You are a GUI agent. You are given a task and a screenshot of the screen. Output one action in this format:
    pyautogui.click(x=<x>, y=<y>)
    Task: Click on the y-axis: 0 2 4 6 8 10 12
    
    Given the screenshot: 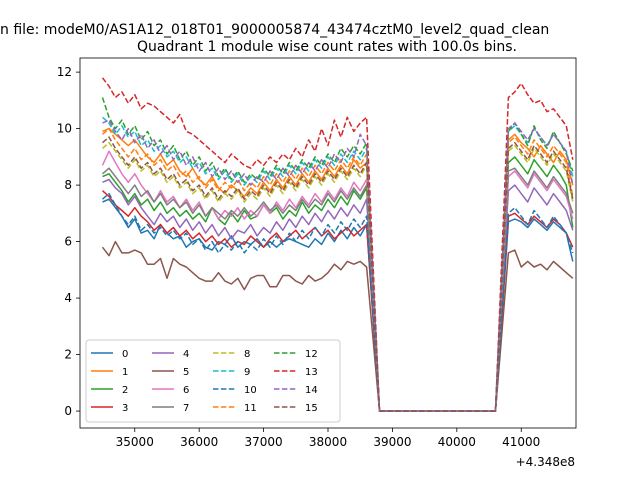 What is the action you would take?
    pyautogui.click(x=68, y=241)
    